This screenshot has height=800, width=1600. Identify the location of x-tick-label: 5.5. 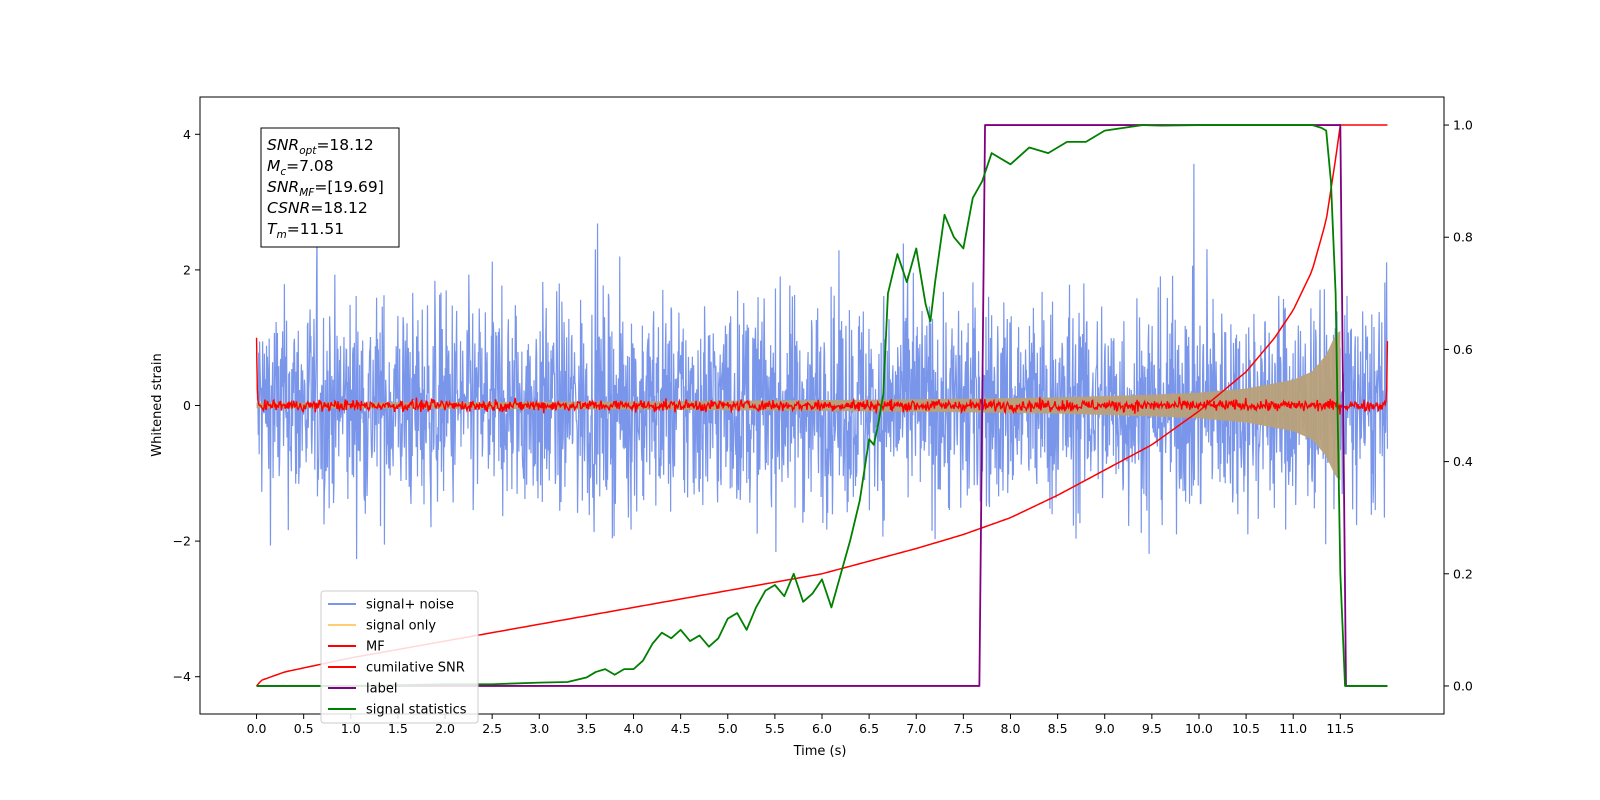
(775, 728).